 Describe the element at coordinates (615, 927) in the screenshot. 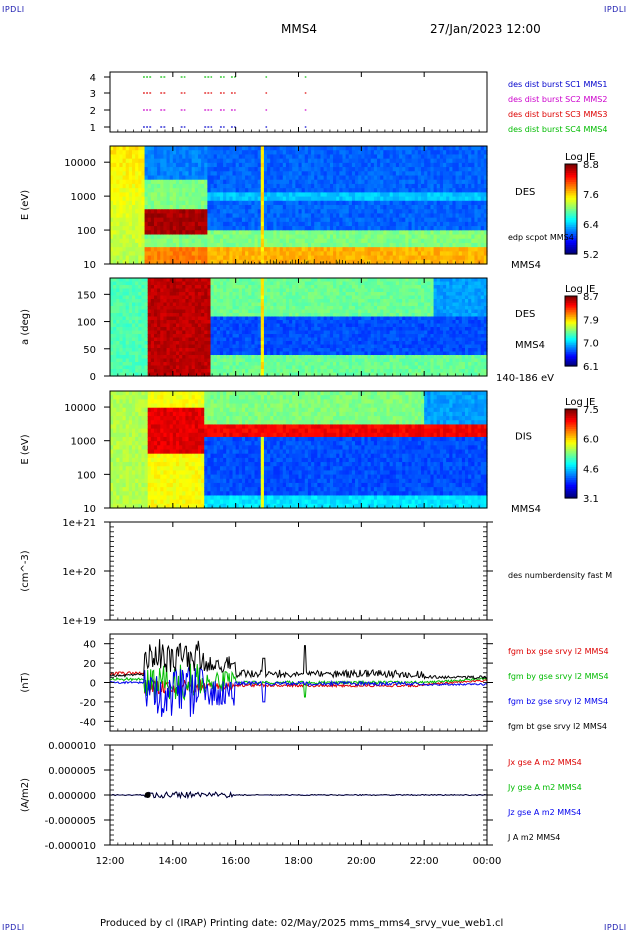

I see `corner-label-bottom-right: IPDLI` at that location.